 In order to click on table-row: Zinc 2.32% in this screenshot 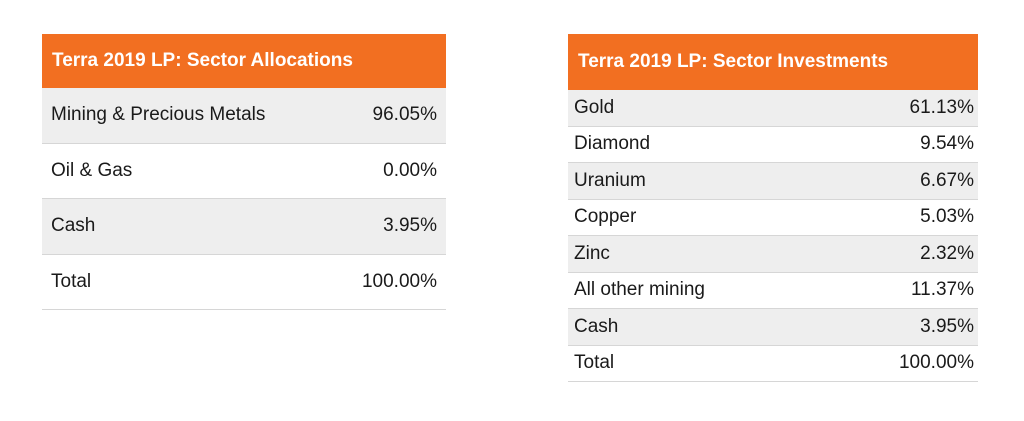, I will do `click(773, 254)`.